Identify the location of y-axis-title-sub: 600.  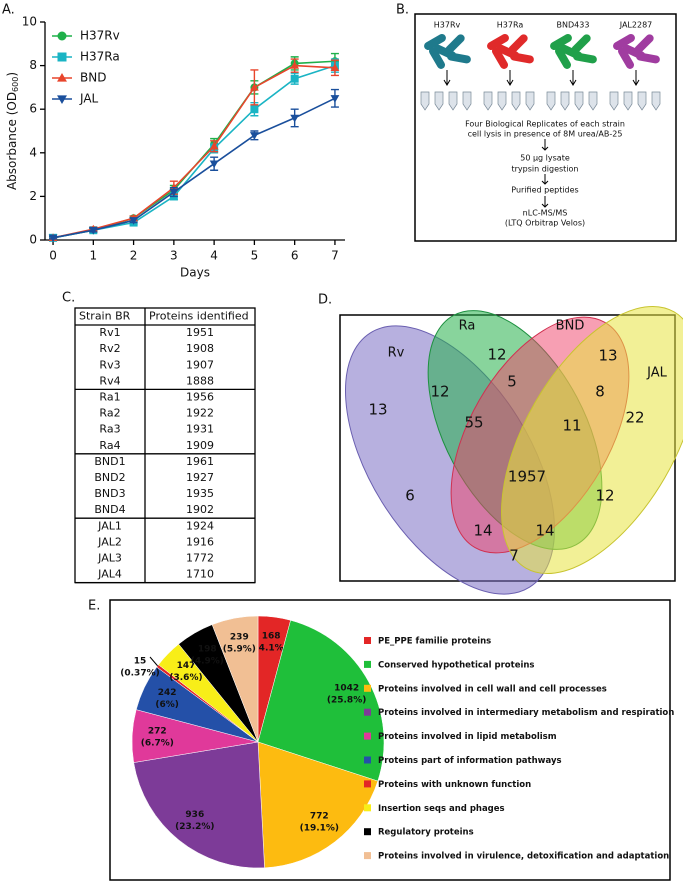
(15, 84).